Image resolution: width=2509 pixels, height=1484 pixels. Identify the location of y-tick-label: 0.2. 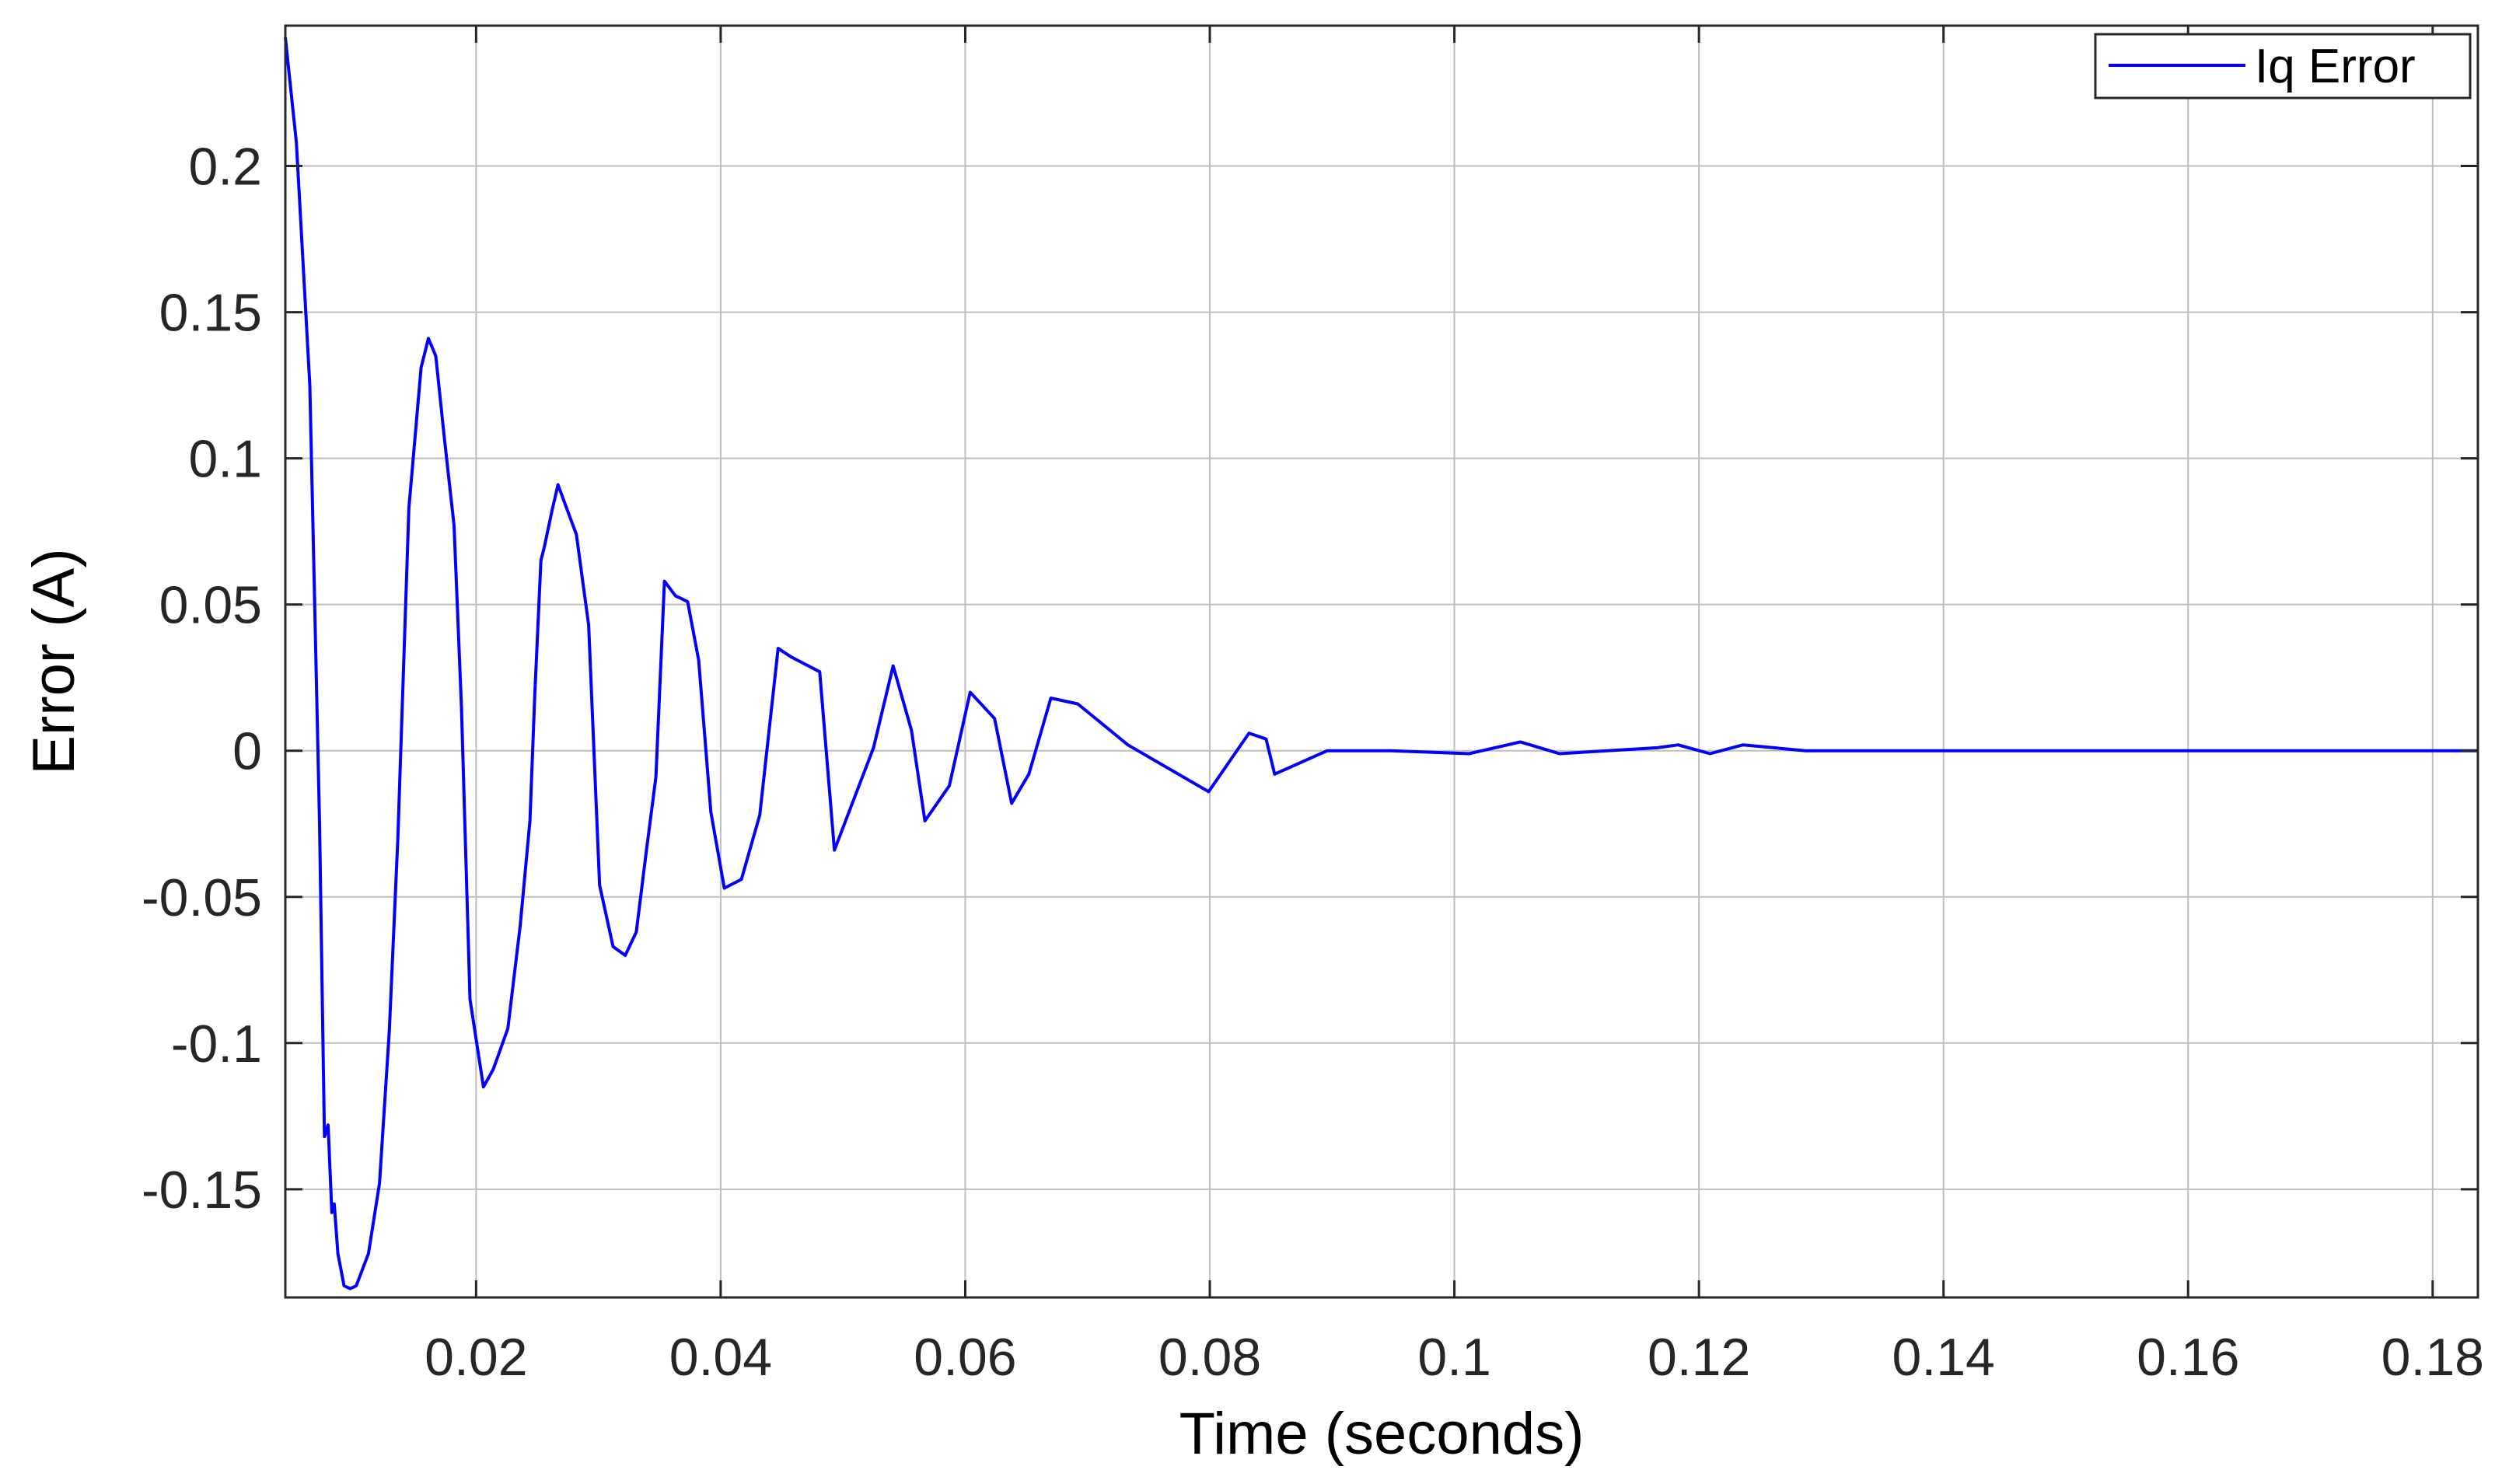
(225, 167).